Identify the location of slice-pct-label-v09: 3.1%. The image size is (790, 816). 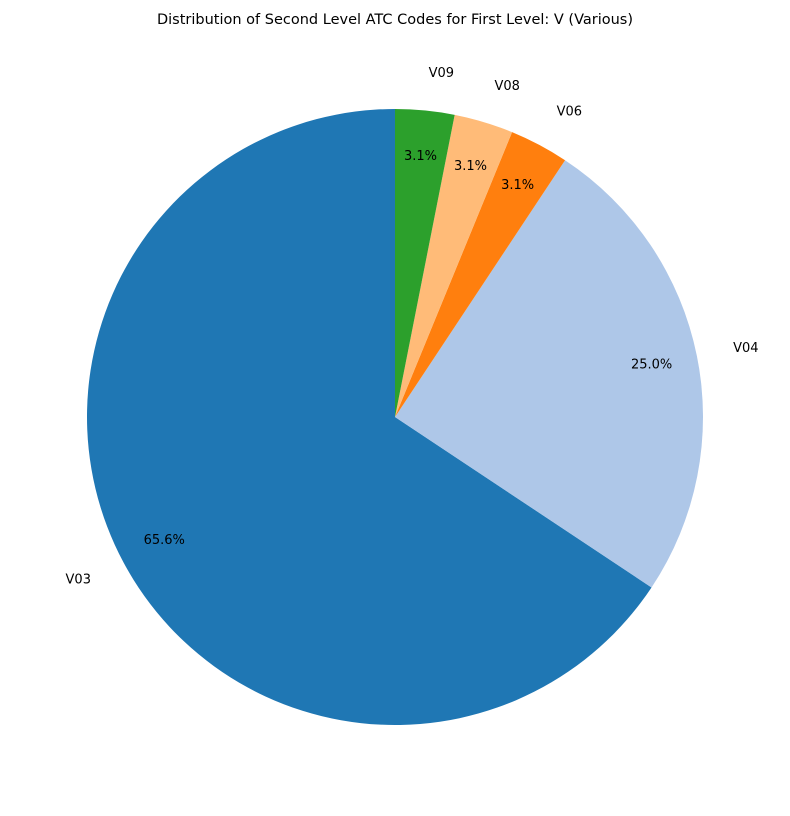
(420, 156).